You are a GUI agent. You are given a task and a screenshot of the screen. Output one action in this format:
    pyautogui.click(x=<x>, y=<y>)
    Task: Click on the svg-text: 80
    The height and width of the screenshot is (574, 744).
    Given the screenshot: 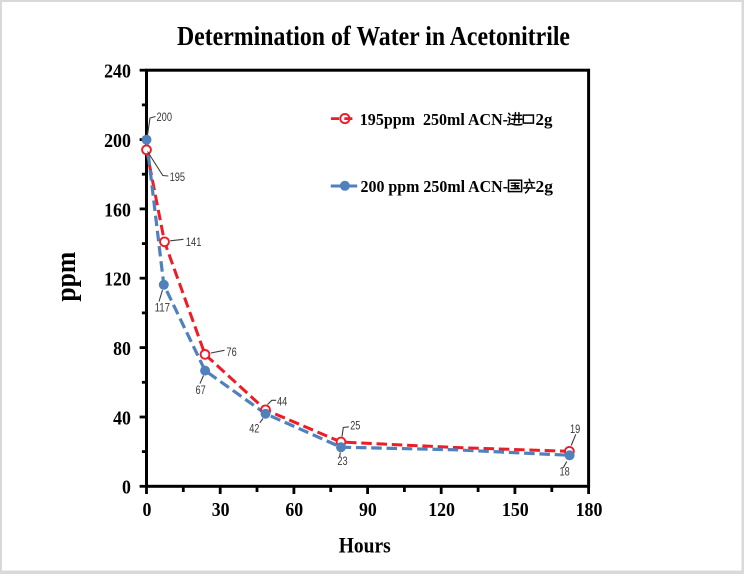 What is the action you would take?
    pyautogui.click(x=122, y=349)
    